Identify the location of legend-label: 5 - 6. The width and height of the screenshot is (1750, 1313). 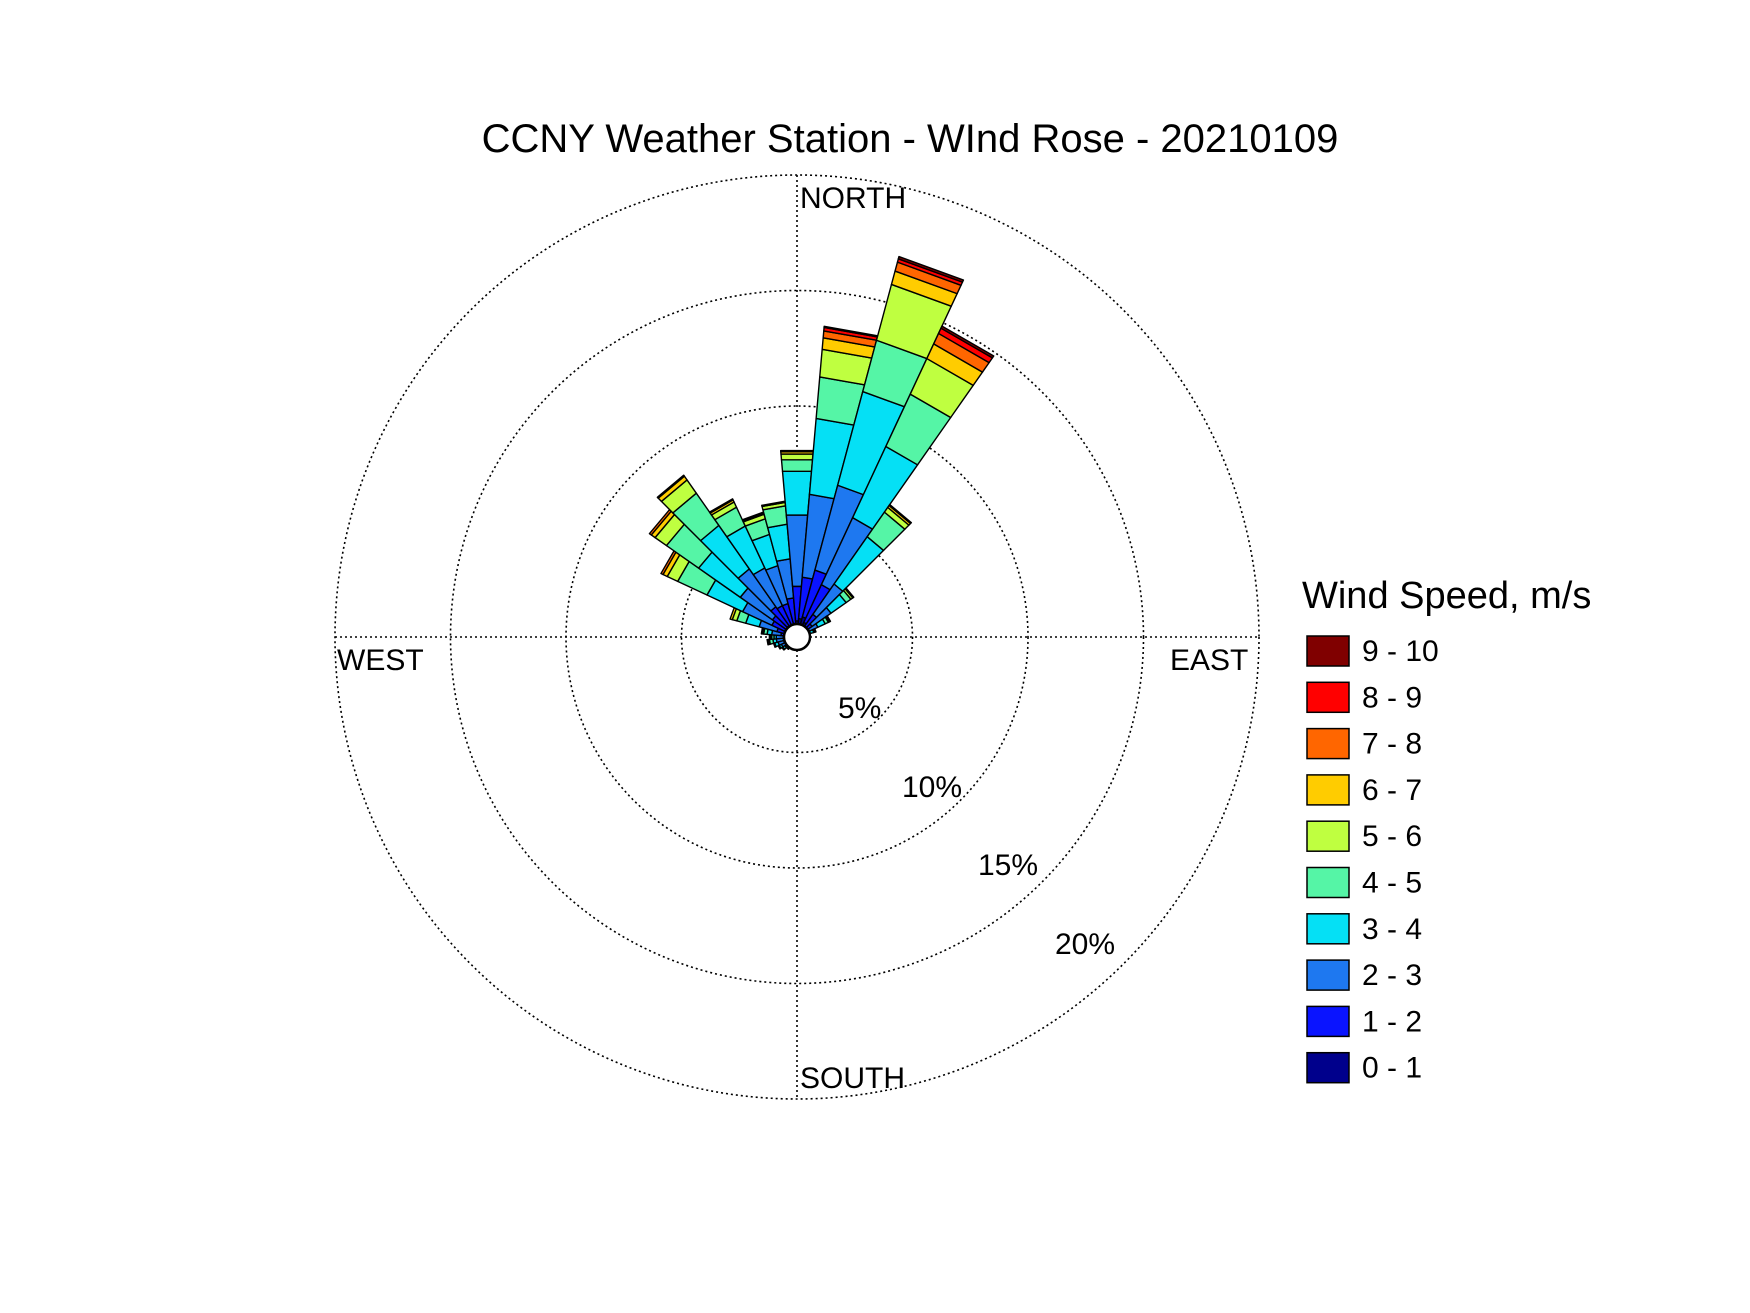
(1392, 836).